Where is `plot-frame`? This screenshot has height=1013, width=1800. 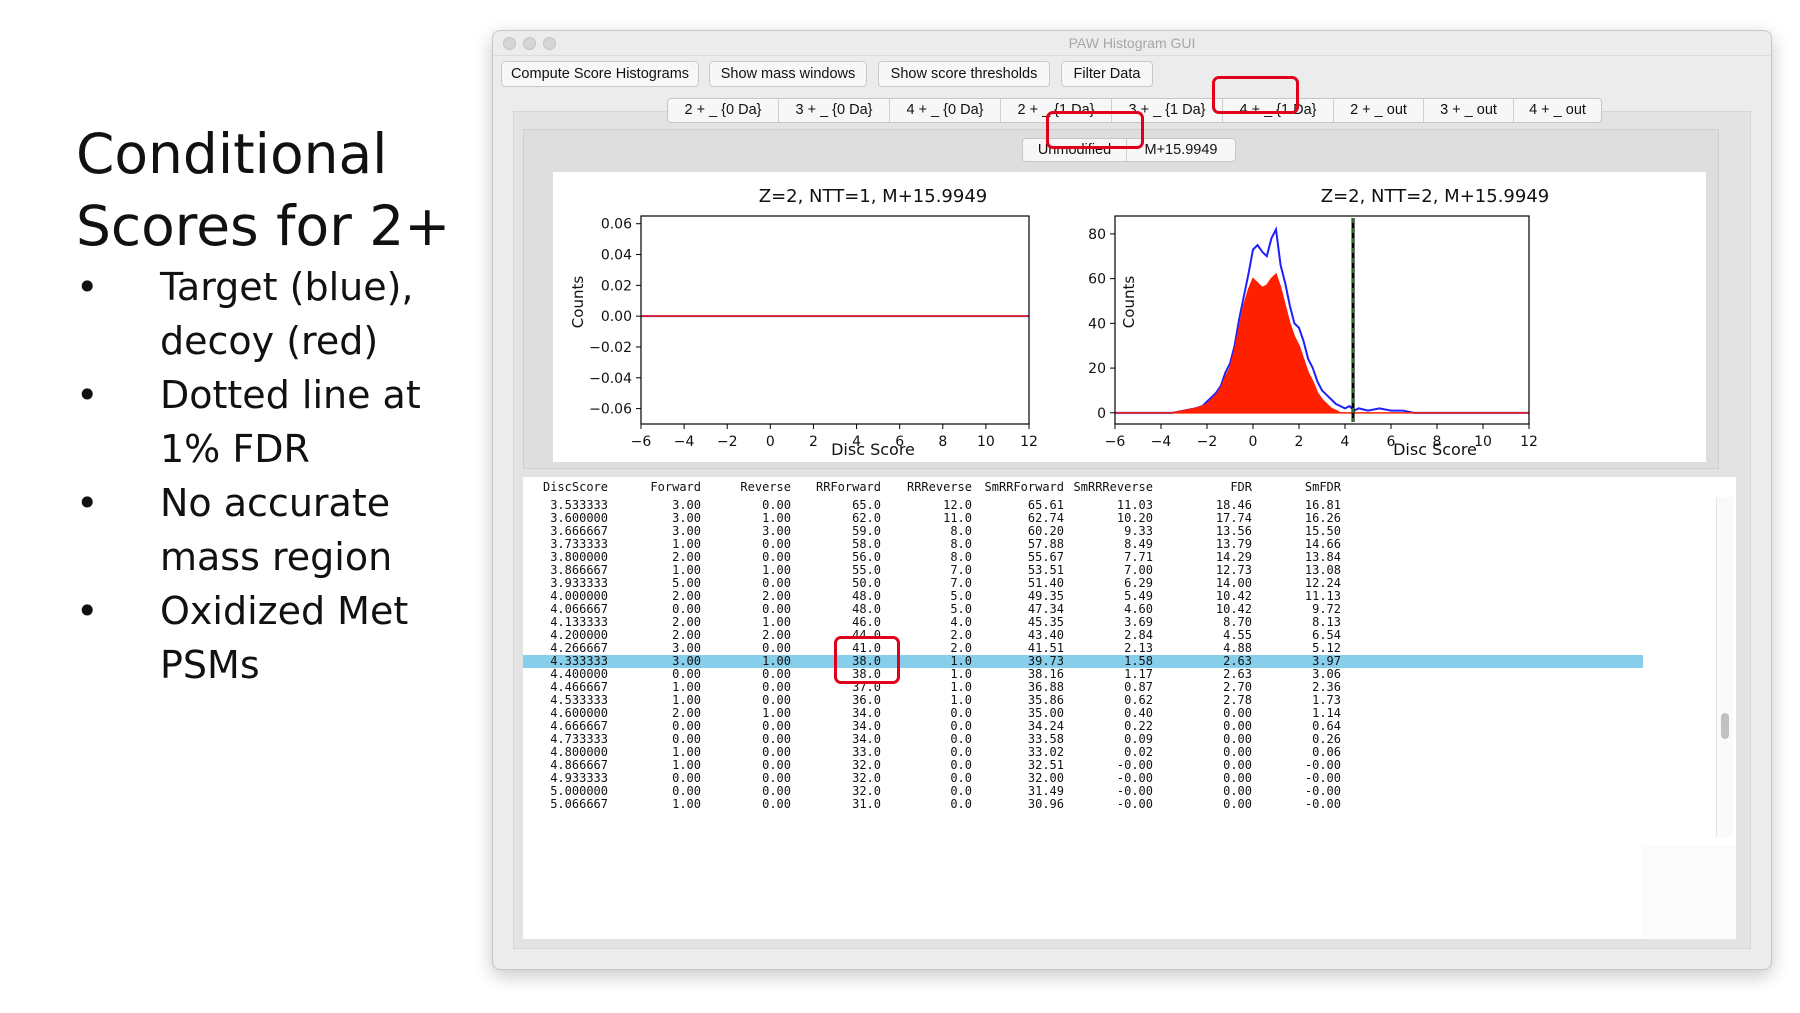 plot-frame is located at coordinates (835, 320).